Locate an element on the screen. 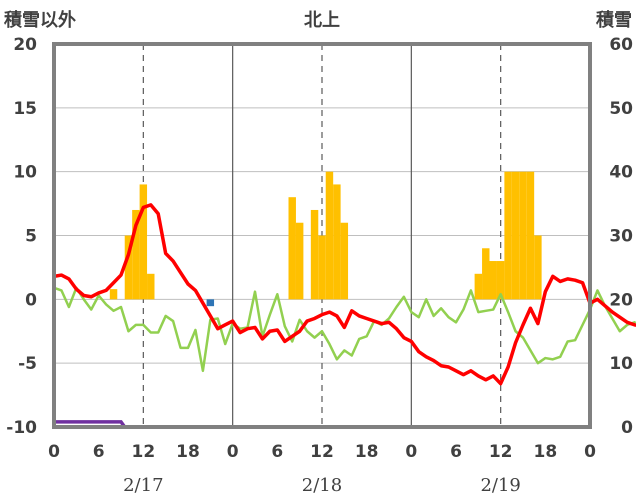 The width and height of the screenshot is (636, 501). right-tick-label: 60 is located at coordinates (621, 45).